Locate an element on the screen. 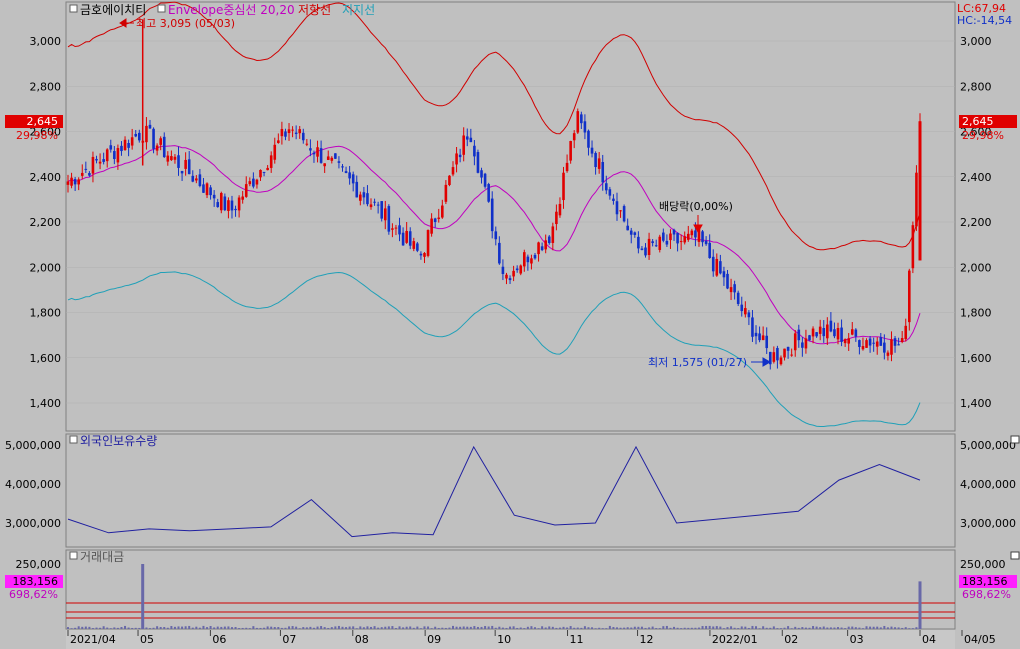  y-tick-label: 2,600 is located at coordinates (46, 132).